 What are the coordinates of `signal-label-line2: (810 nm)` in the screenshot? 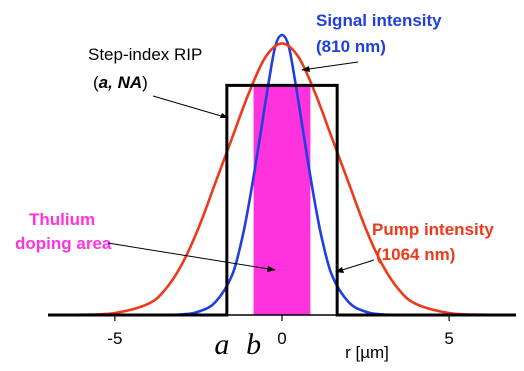 It's located at (351, 46).